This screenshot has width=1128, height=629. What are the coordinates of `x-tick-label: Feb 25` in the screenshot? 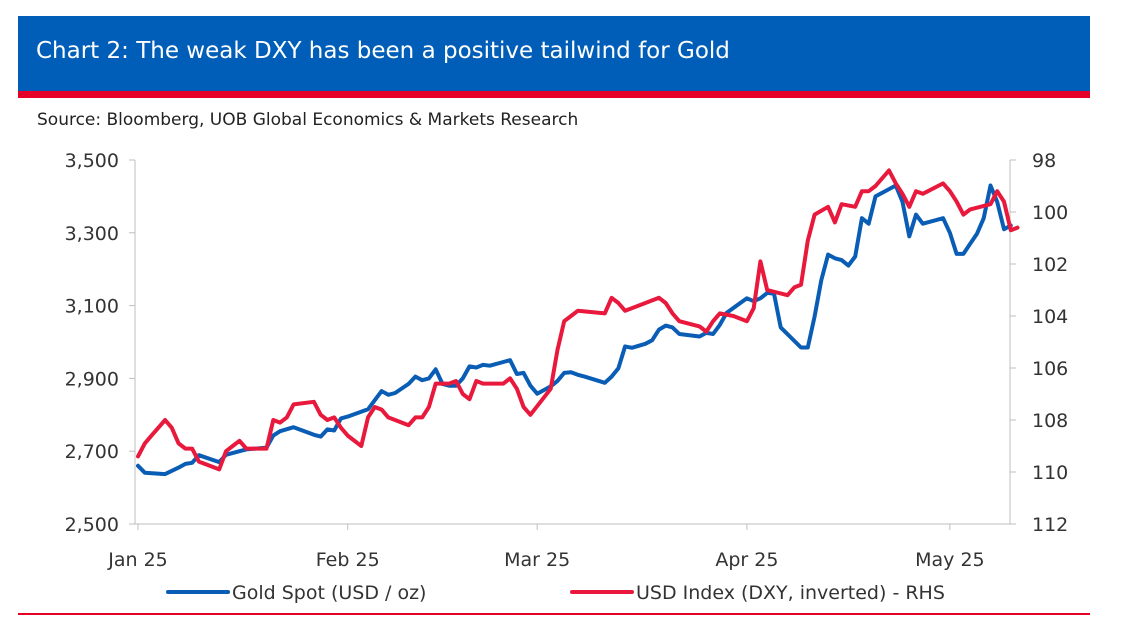 It's located at (348, 560).